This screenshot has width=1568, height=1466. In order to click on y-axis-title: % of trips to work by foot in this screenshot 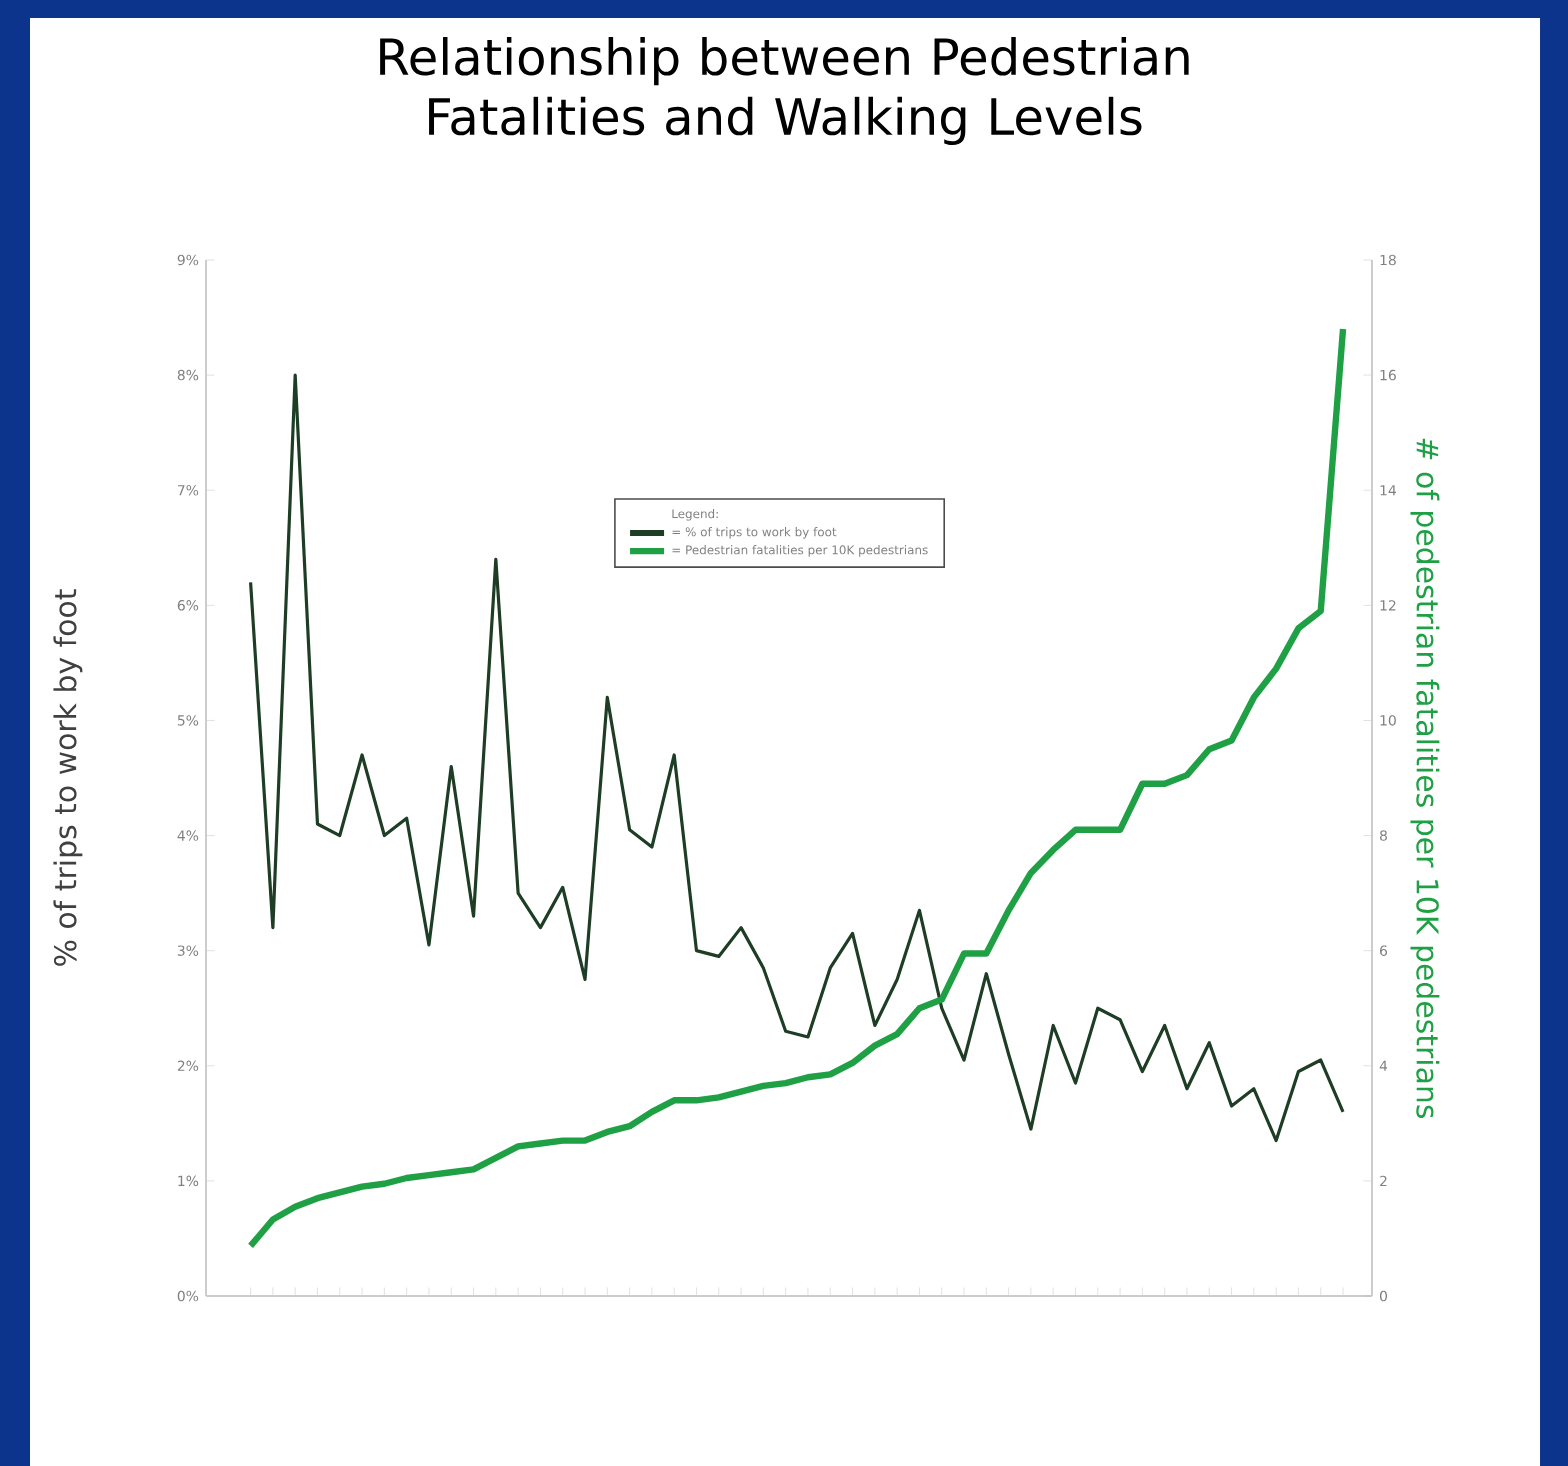, I will do `click(68, 777)`.